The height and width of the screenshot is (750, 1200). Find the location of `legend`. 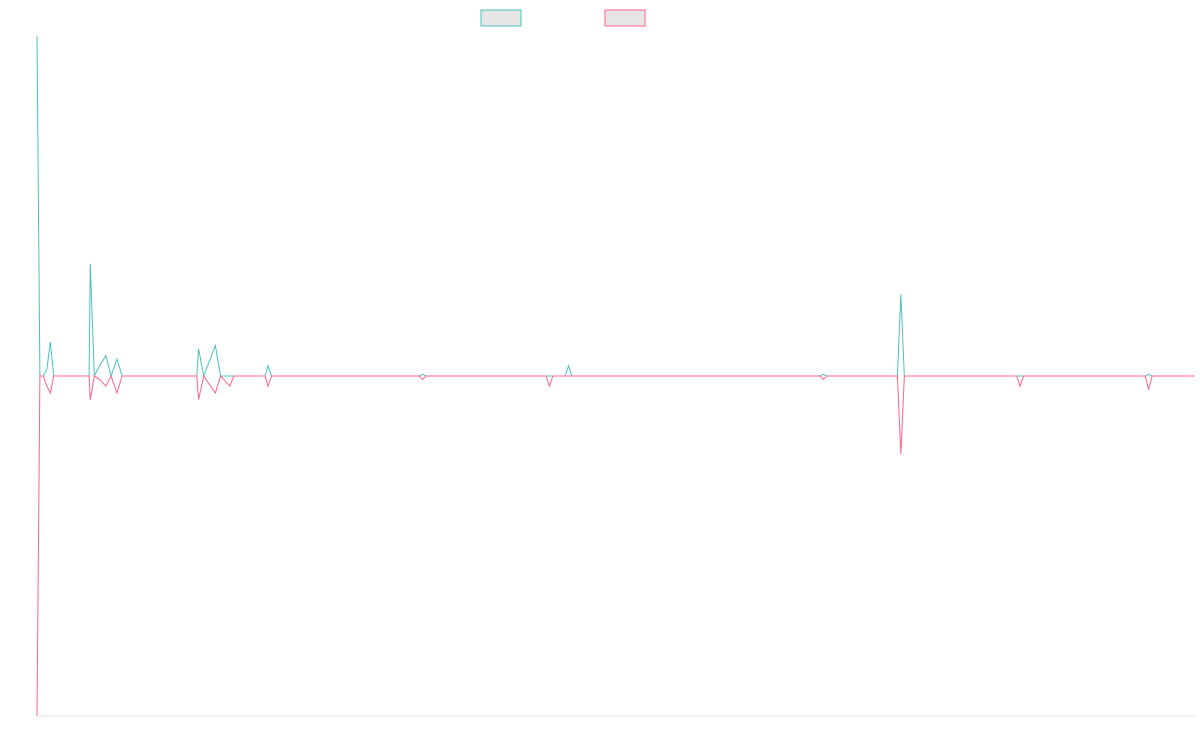

legend is located at coordinates (563, 18).